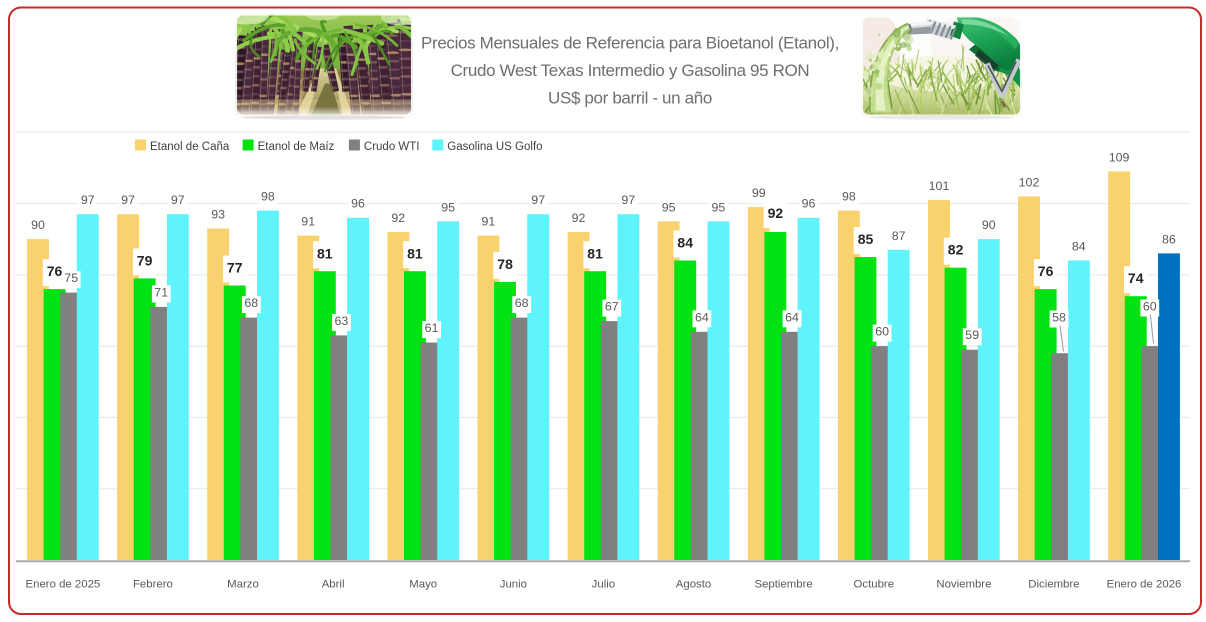 The height and width of the screenshot is (622, 1206). What do you see at coordinates (494, 147) in the screenshot?
I see `svg-text: Gasolina US Golfo` at bounding box center [494, 147].